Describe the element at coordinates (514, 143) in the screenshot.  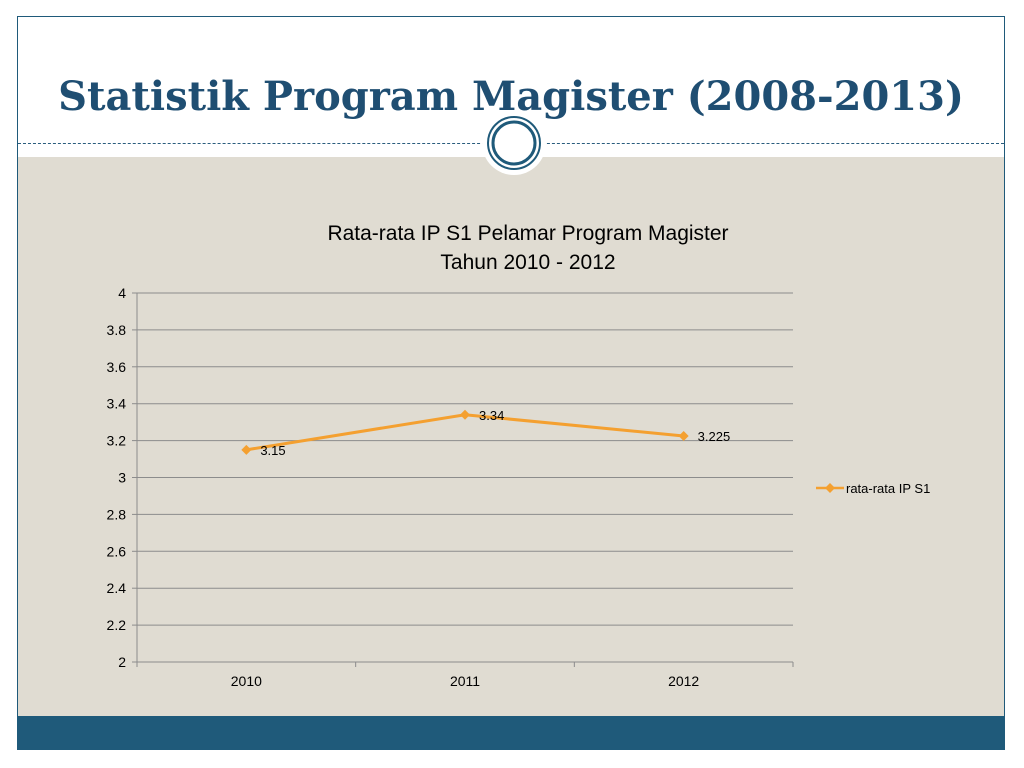
I see `circle-ornament-icon` at that location.